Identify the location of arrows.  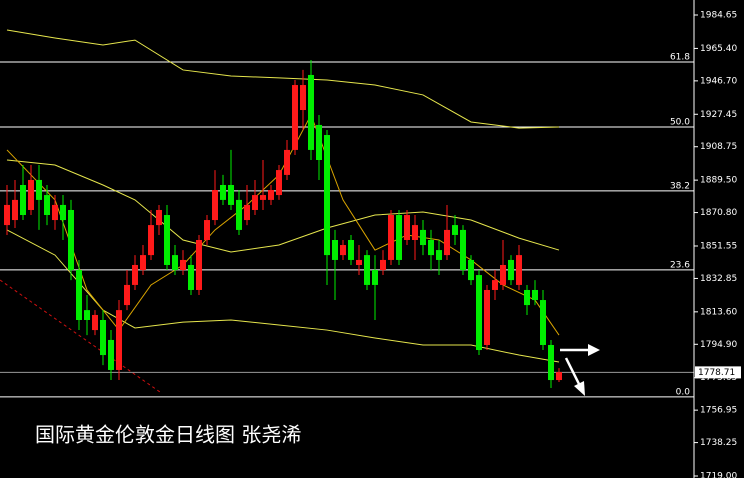
(580, 370).